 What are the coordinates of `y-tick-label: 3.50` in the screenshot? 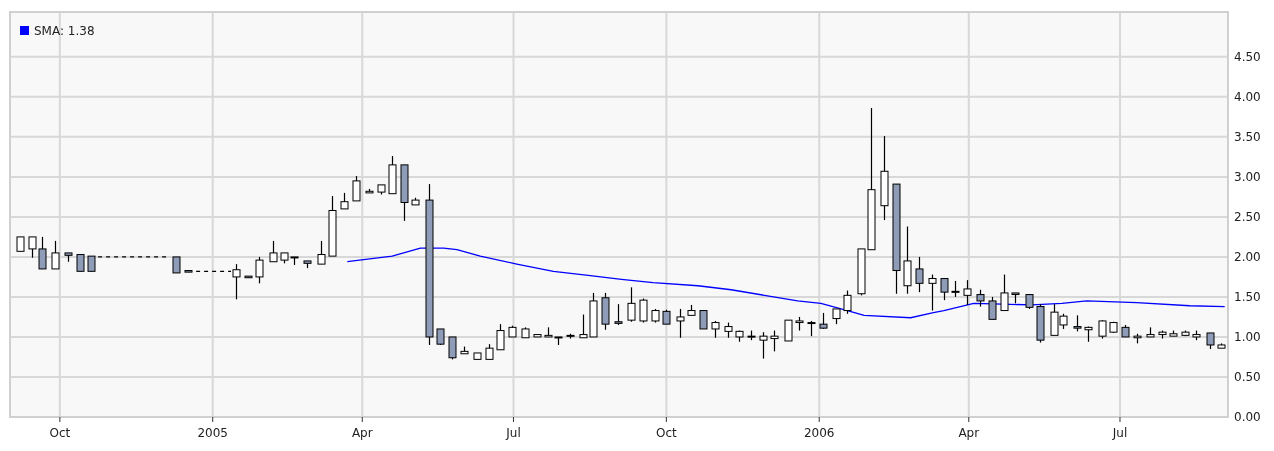 It's located at (1247, 137).